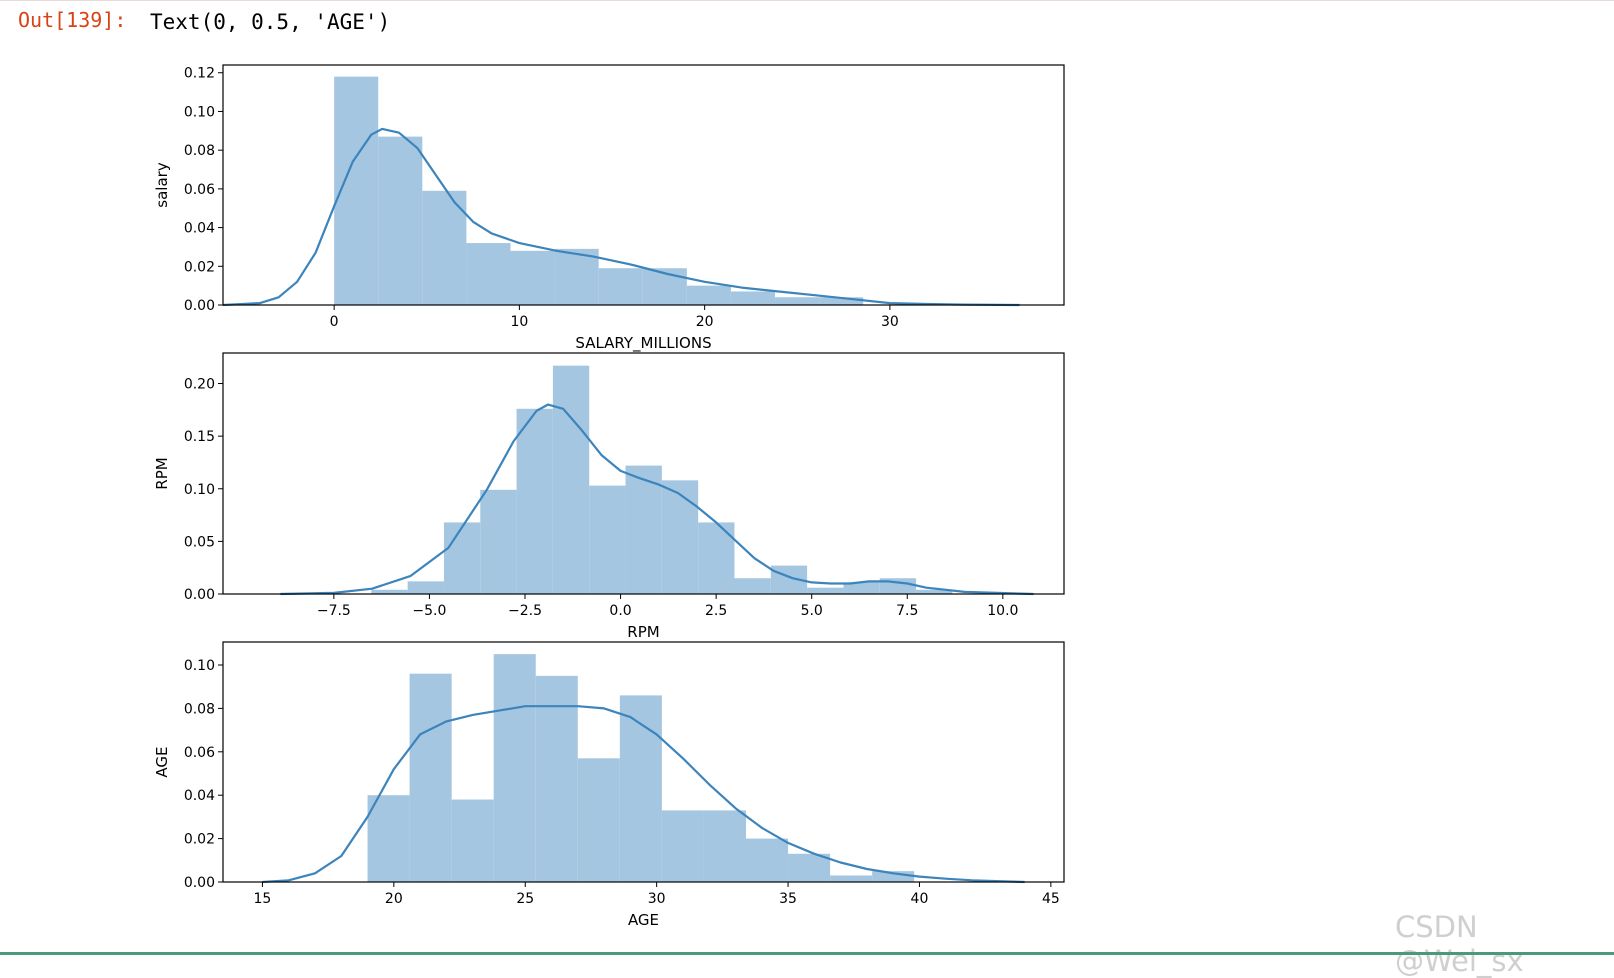  What do you see at coordinates (429, 611) in the screenshot?
I see `x-tick-label: −5.0` at bounding box center [429, 611].